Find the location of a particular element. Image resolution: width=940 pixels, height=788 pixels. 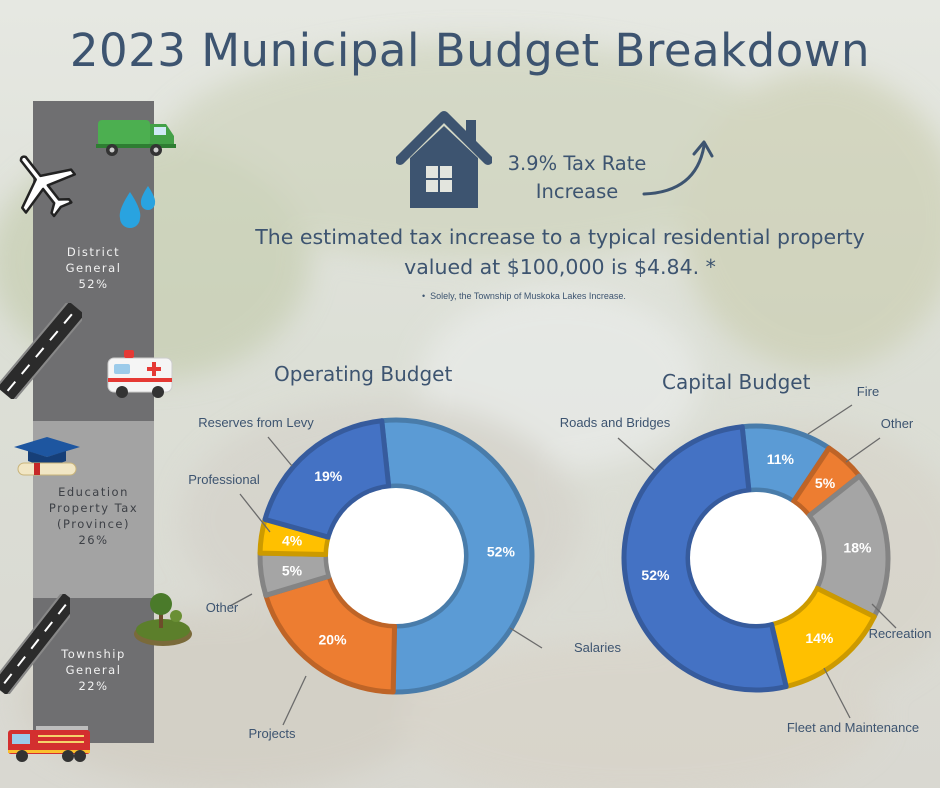

fire-truck-icon is located at coordinates (49, 744).